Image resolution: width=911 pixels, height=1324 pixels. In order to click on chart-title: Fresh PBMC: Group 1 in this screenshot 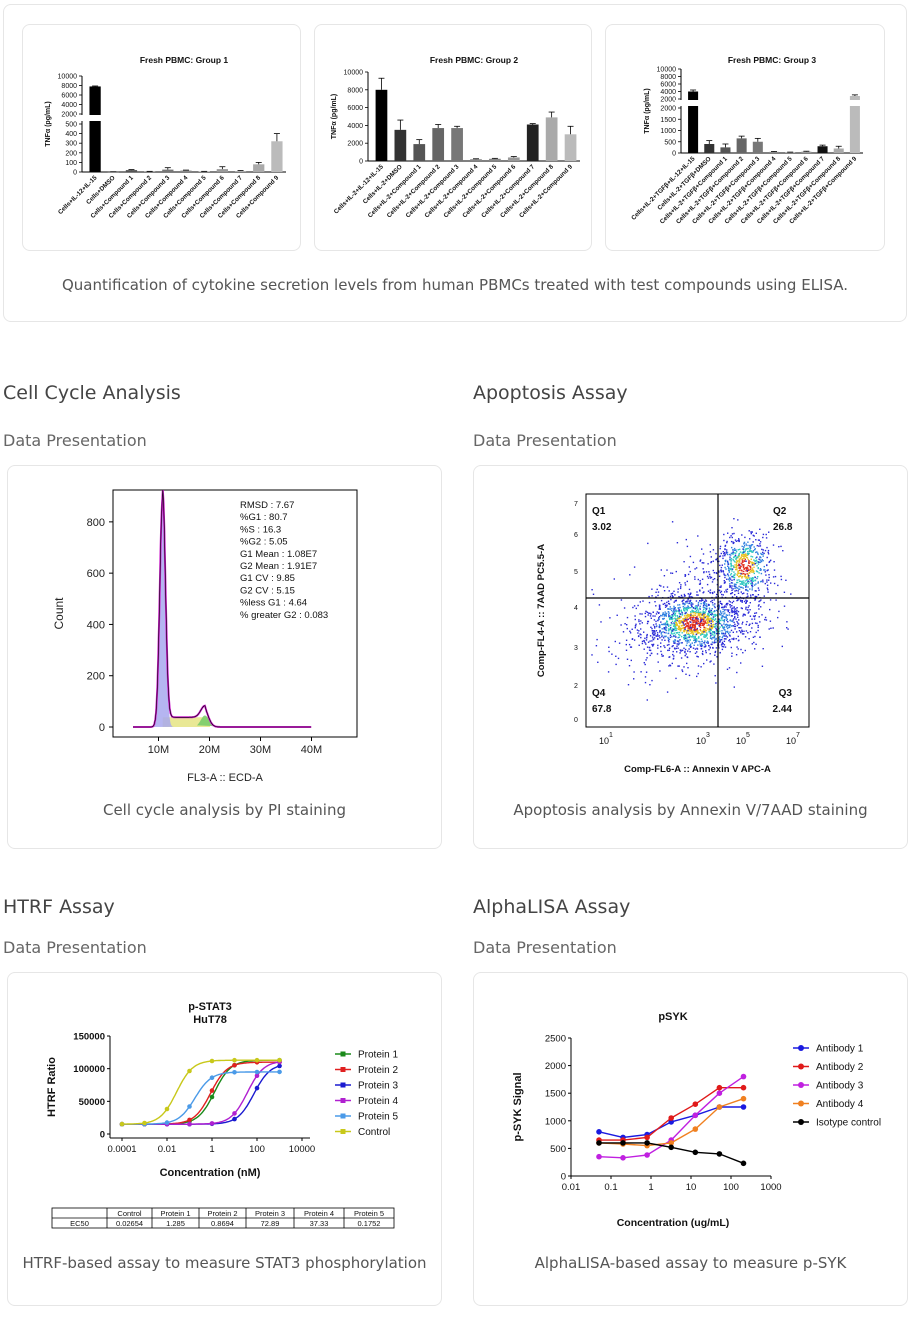, I will do `click(184, 60)`.